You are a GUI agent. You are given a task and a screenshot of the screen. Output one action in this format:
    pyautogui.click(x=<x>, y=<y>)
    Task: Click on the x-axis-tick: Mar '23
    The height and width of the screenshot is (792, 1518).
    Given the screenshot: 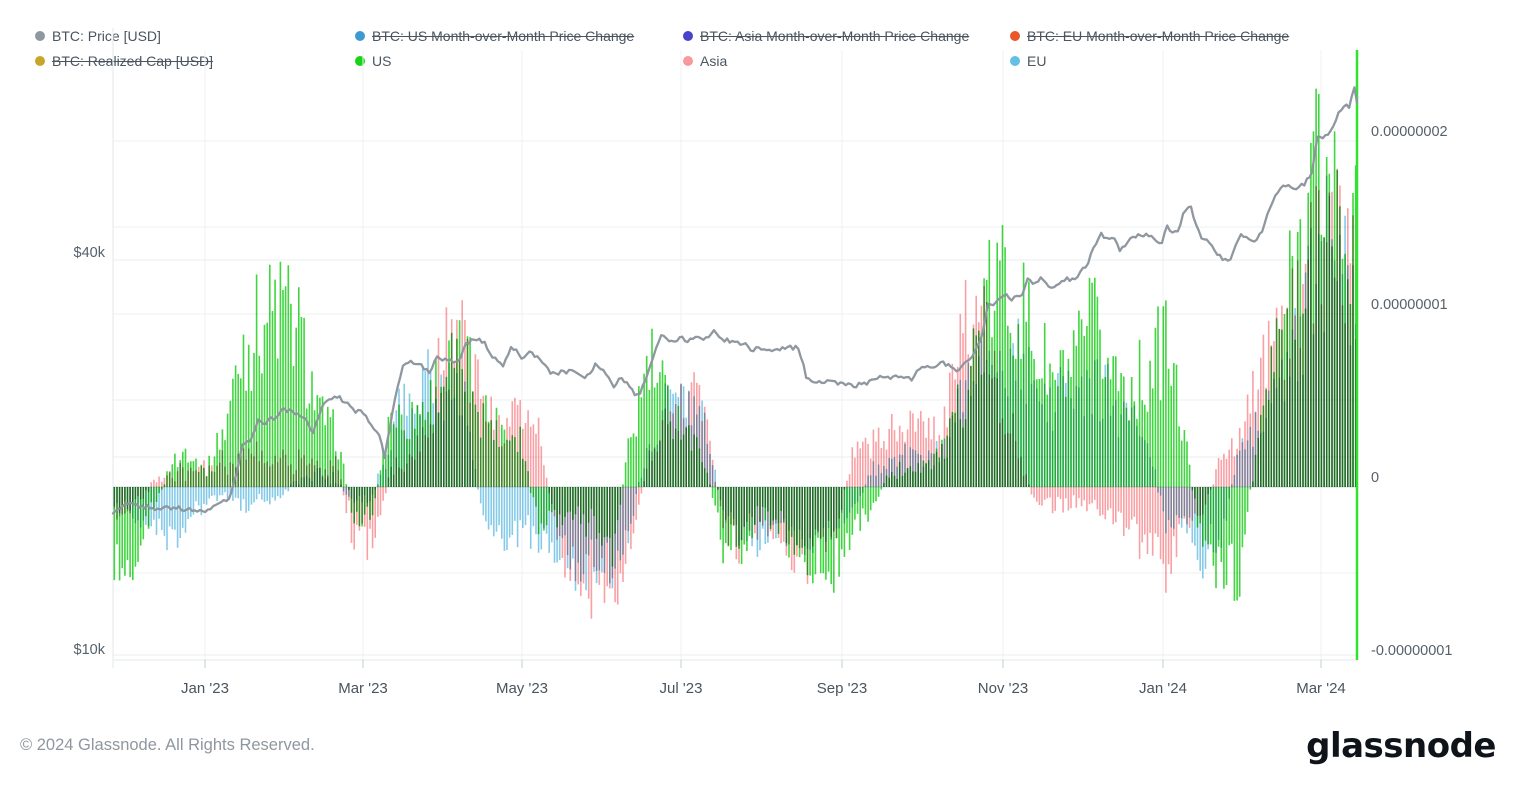 What is the action you would take?
    pyautogui.click(x=363, y=688)
    